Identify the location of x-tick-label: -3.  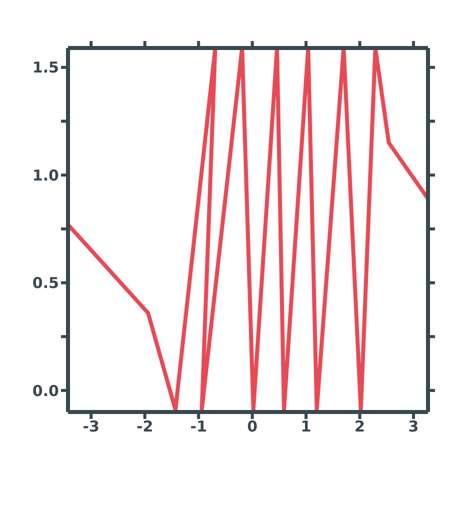
(91, 427).